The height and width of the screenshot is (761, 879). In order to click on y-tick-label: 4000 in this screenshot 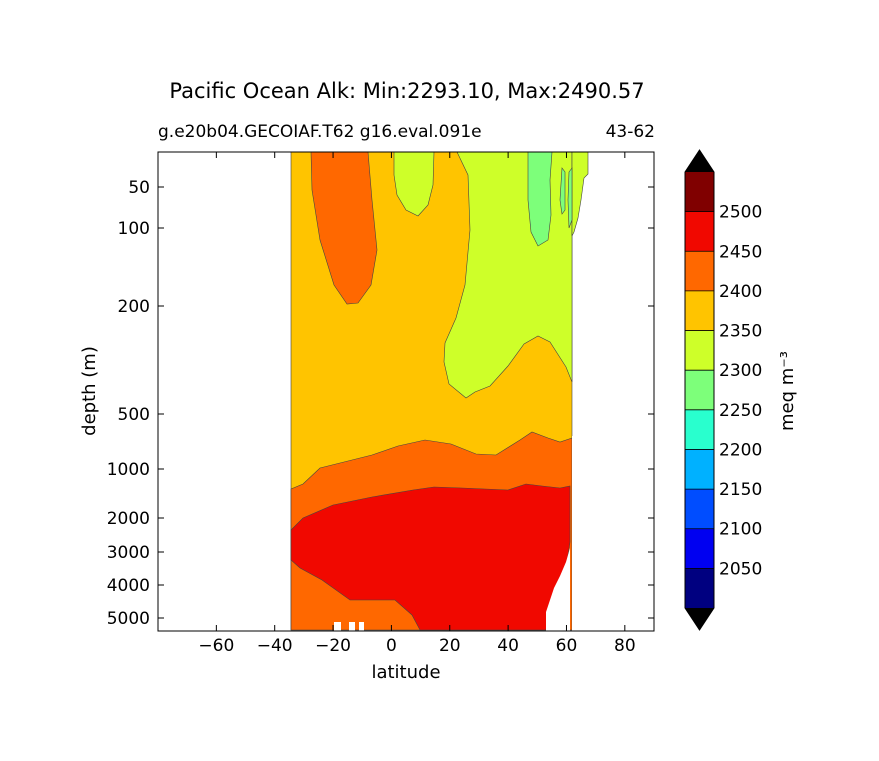, I will do `click(128, 586)`.